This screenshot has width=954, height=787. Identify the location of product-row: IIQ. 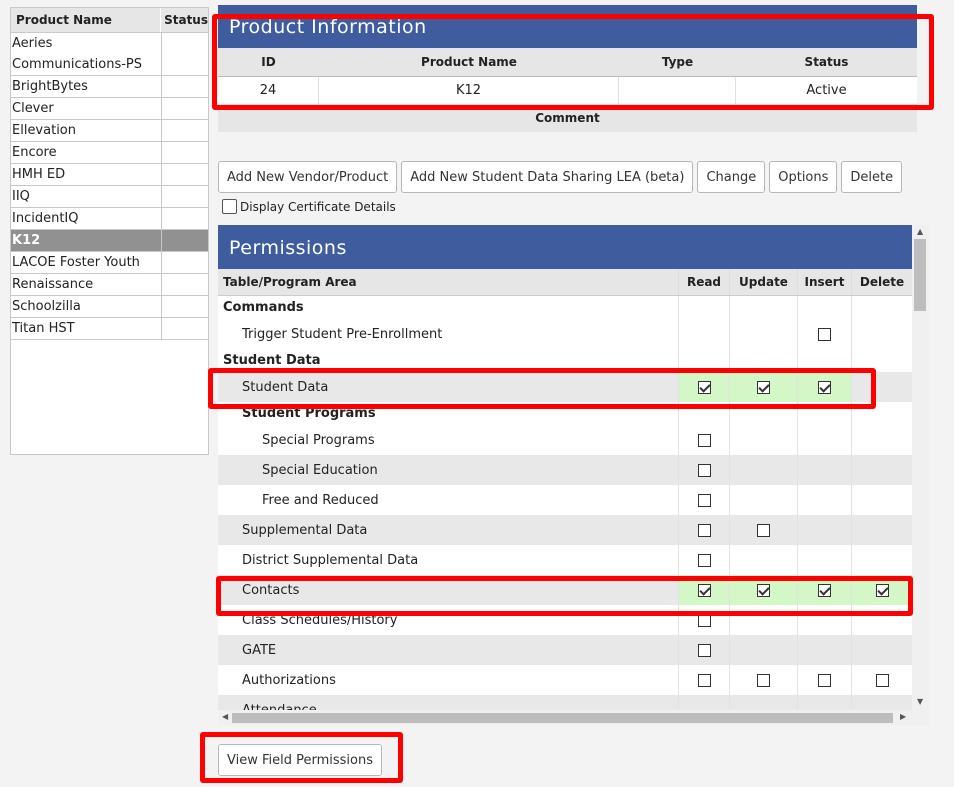
(109, 197).